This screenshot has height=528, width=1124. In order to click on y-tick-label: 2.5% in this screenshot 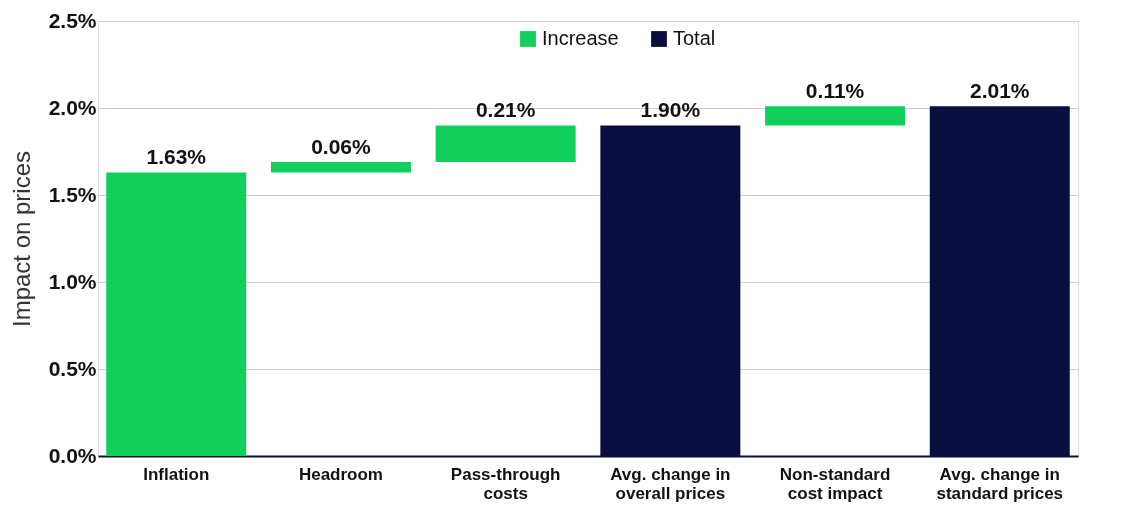, I will do `click(72, 20)`.